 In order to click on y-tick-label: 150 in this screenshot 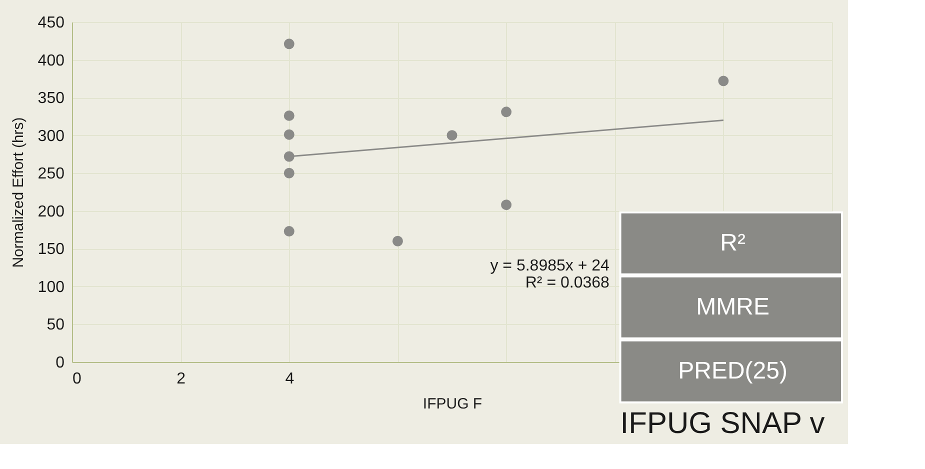, I will do `click(51, 249)`.